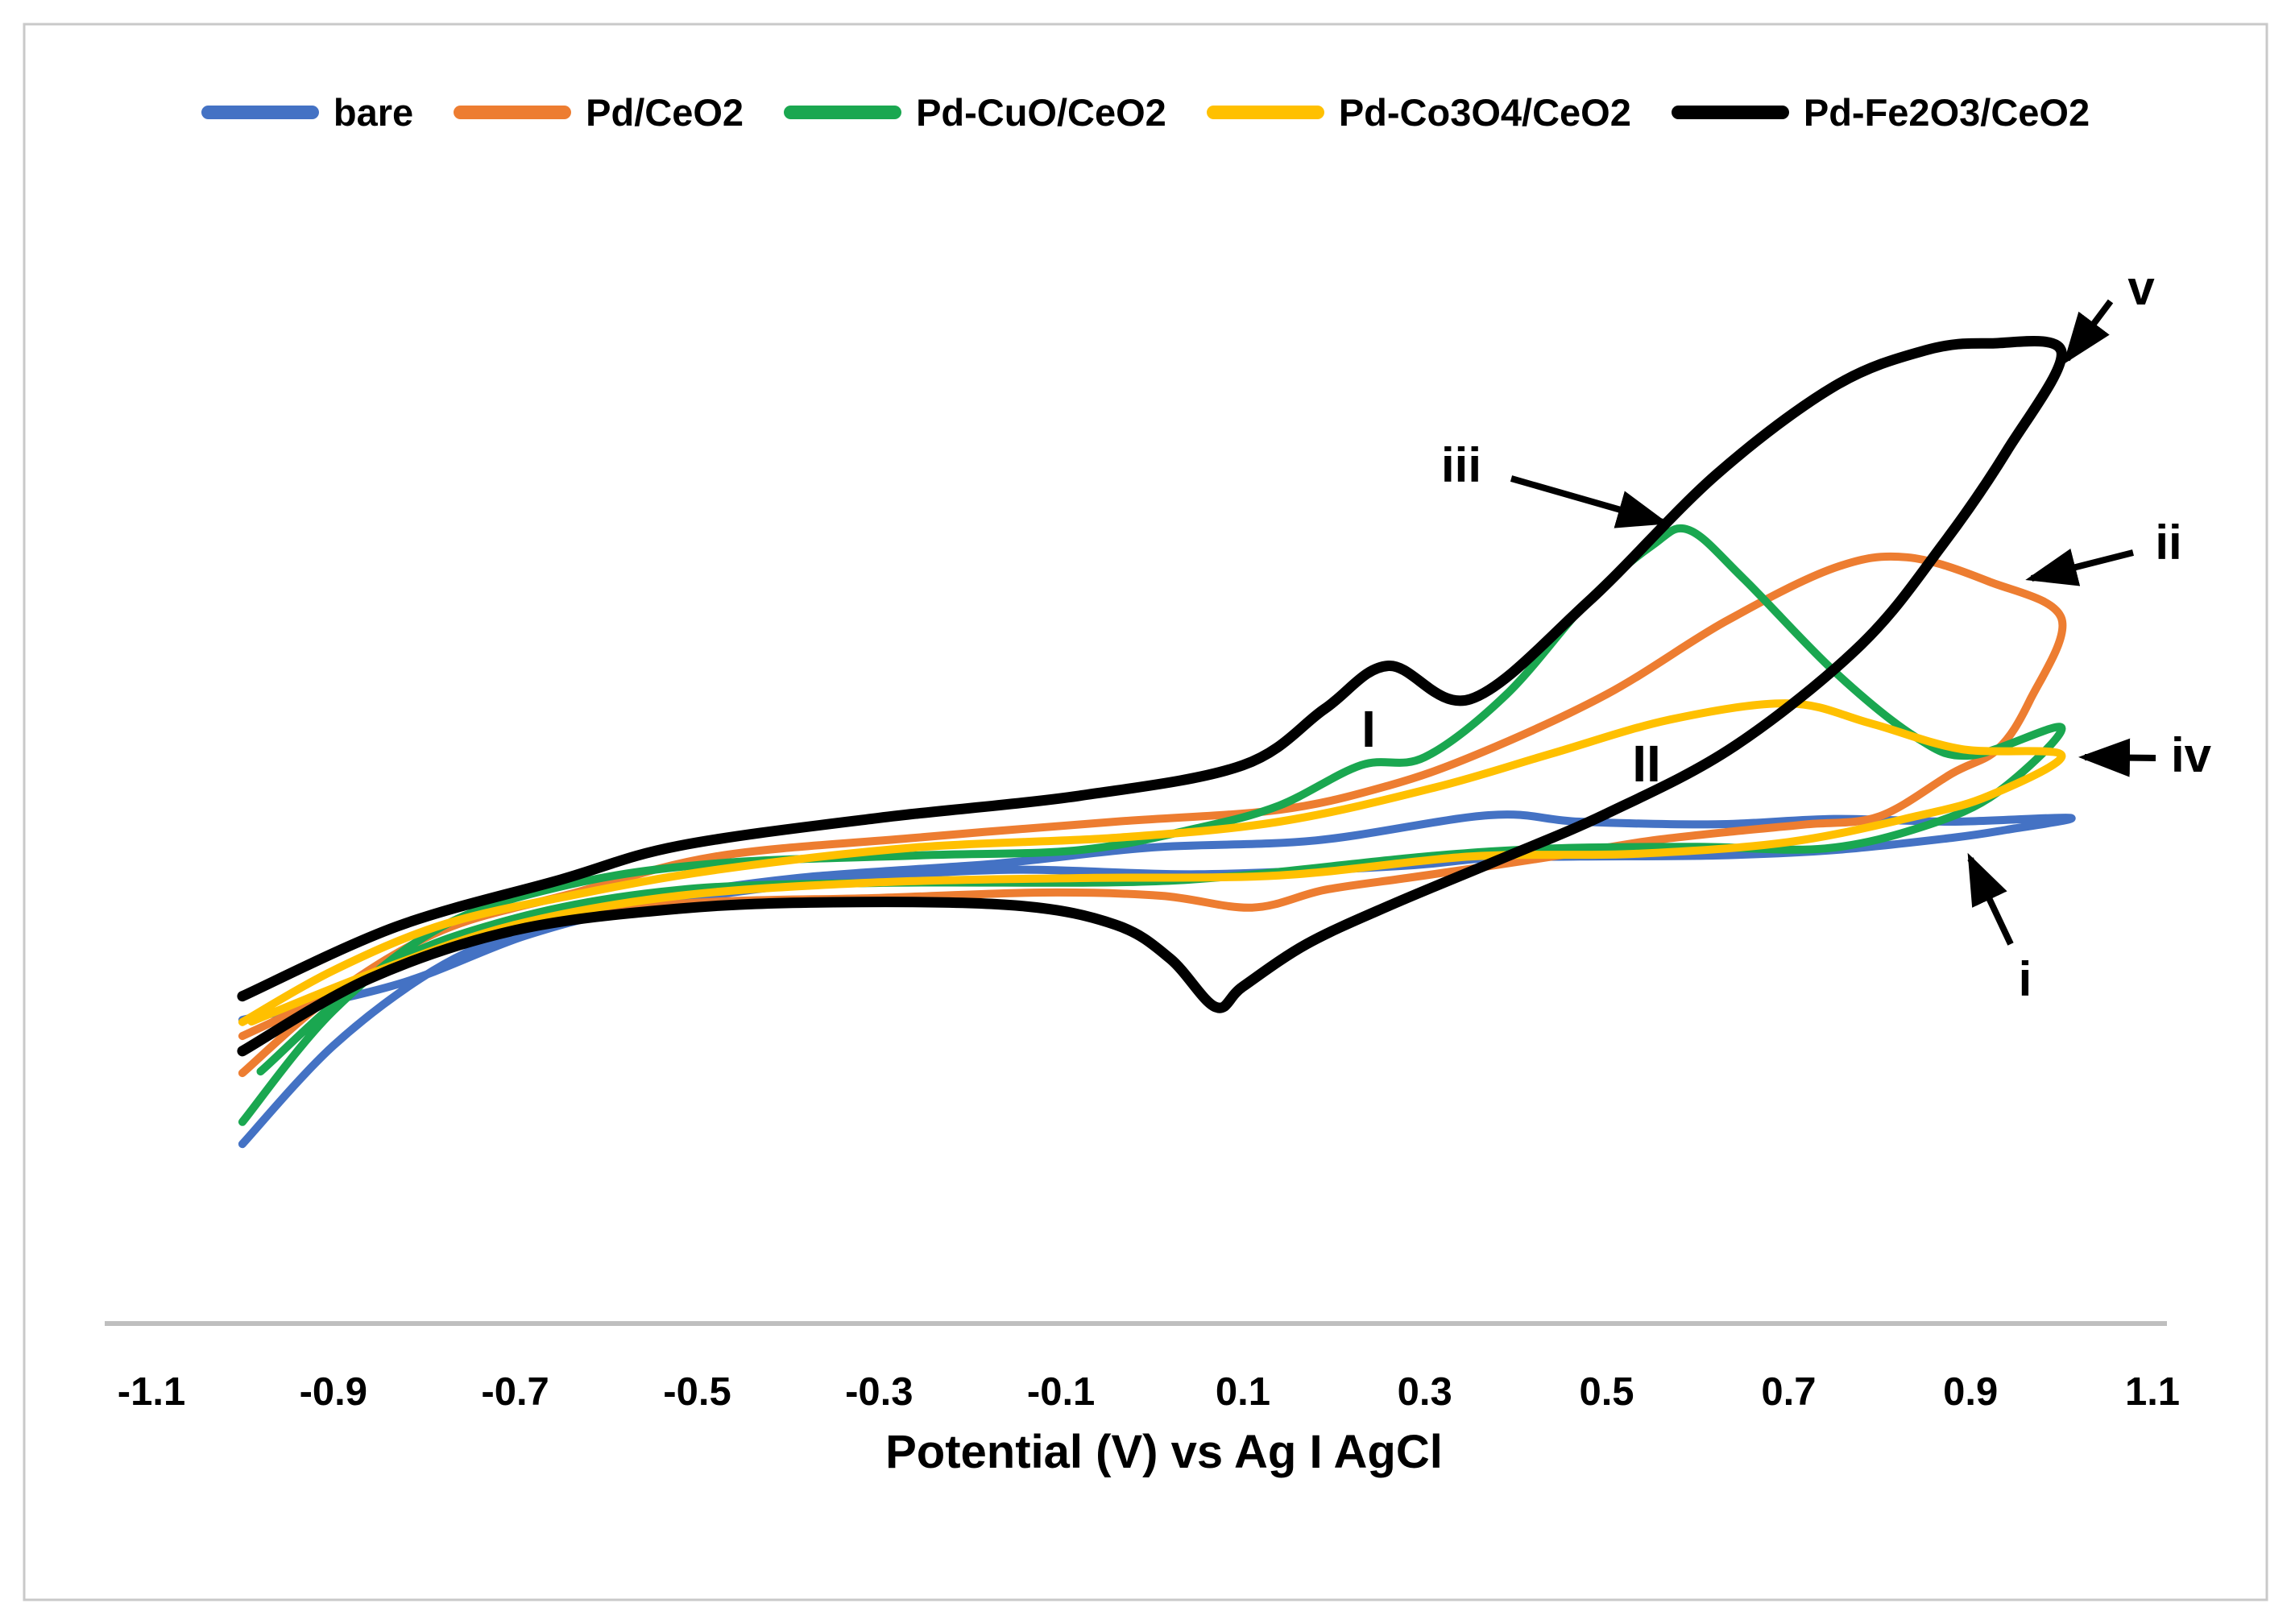  What do you see at coordinates (665, 113) in the screenshot?
I see `legend-label: Pd/CeO2` at bounding box center [665, 113].